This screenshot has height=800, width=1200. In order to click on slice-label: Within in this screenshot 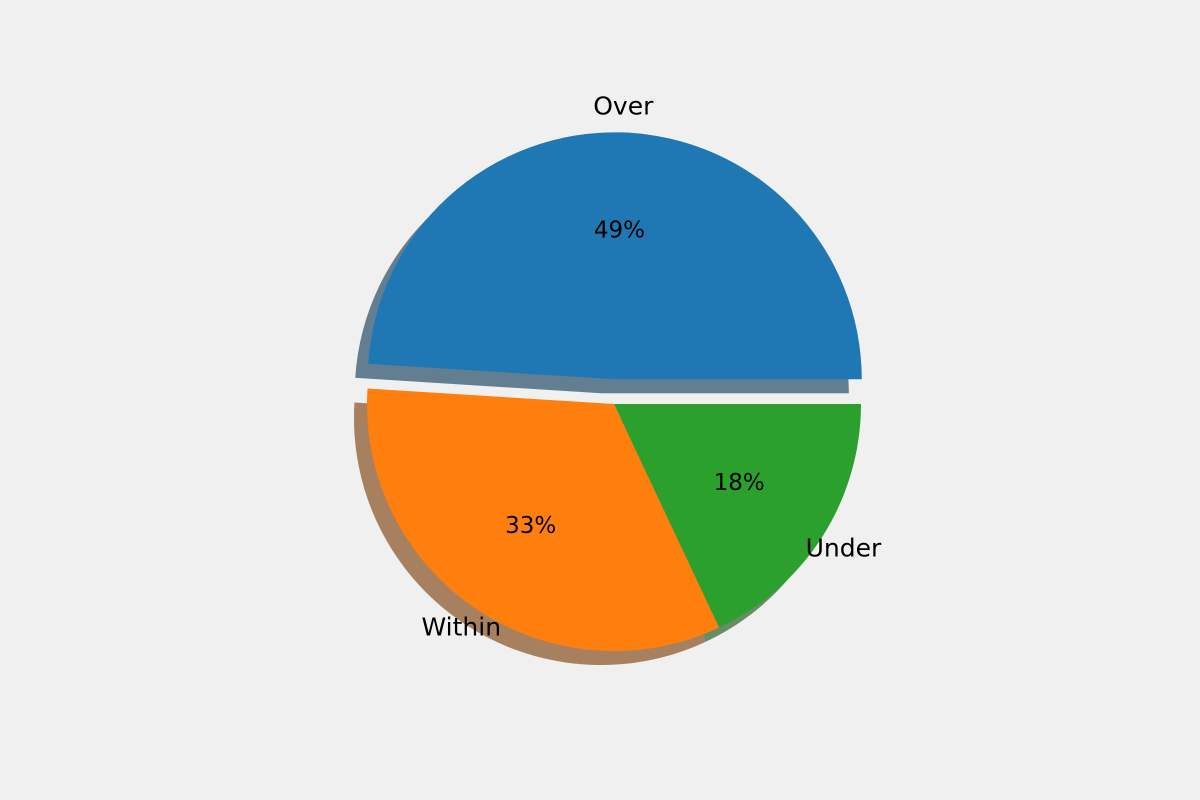, I will do `click(462, 627)`.